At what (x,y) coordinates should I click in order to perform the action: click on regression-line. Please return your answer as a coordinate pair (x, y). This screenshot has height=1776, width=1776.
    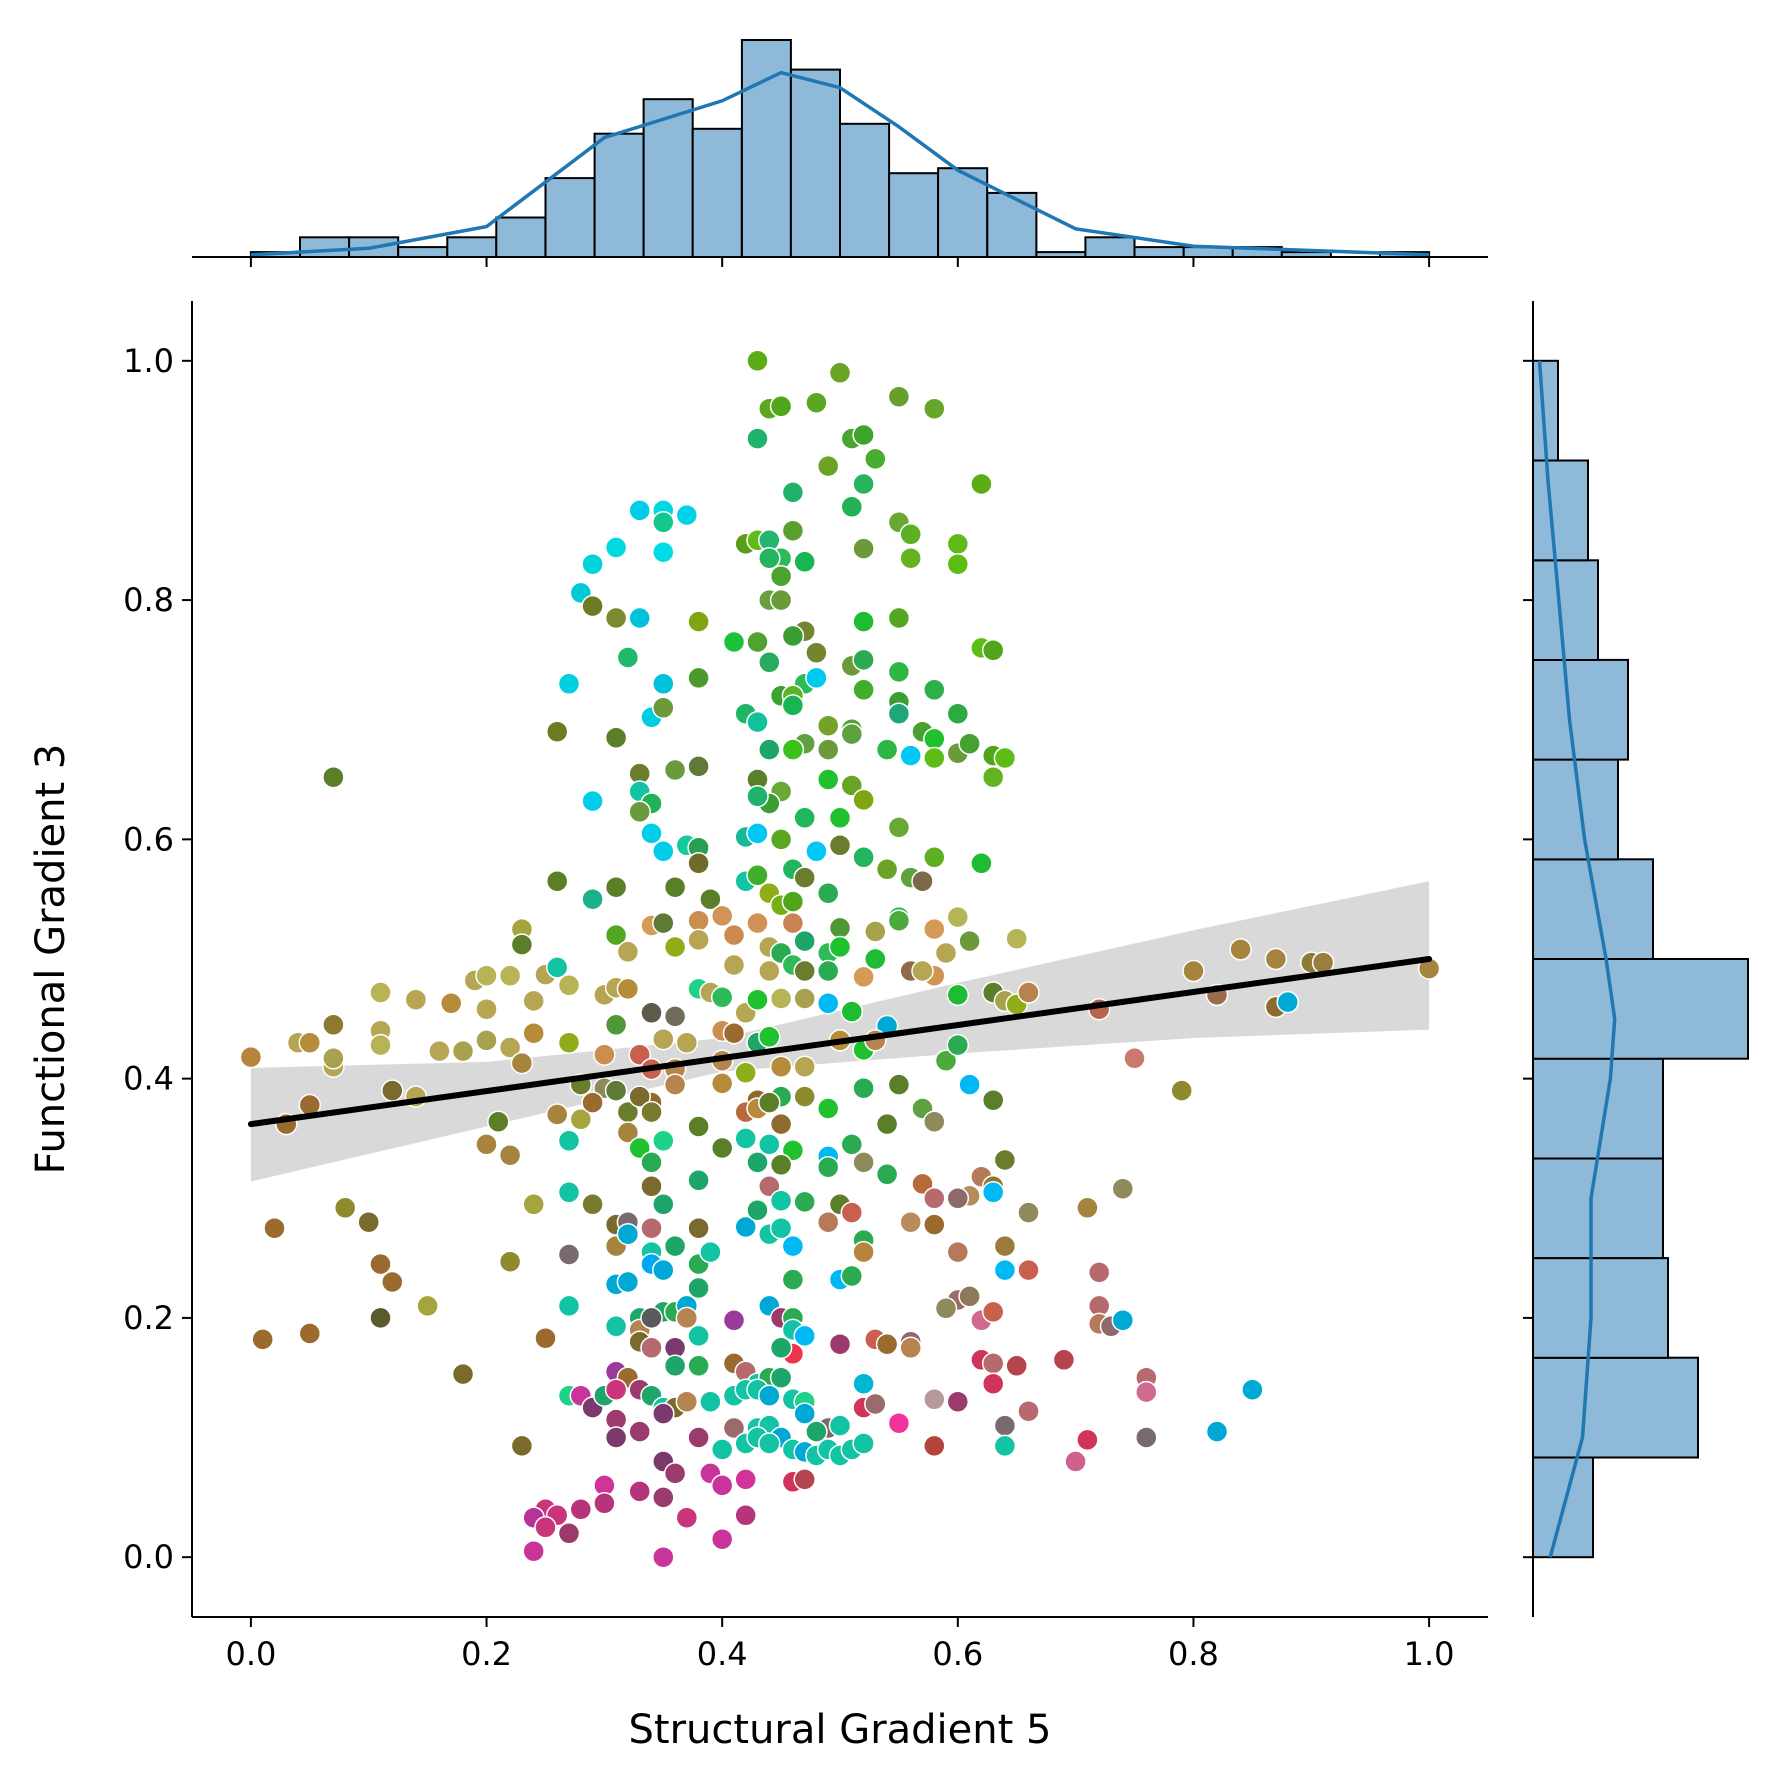
    Looking at the image, I should click on (840, 1042).